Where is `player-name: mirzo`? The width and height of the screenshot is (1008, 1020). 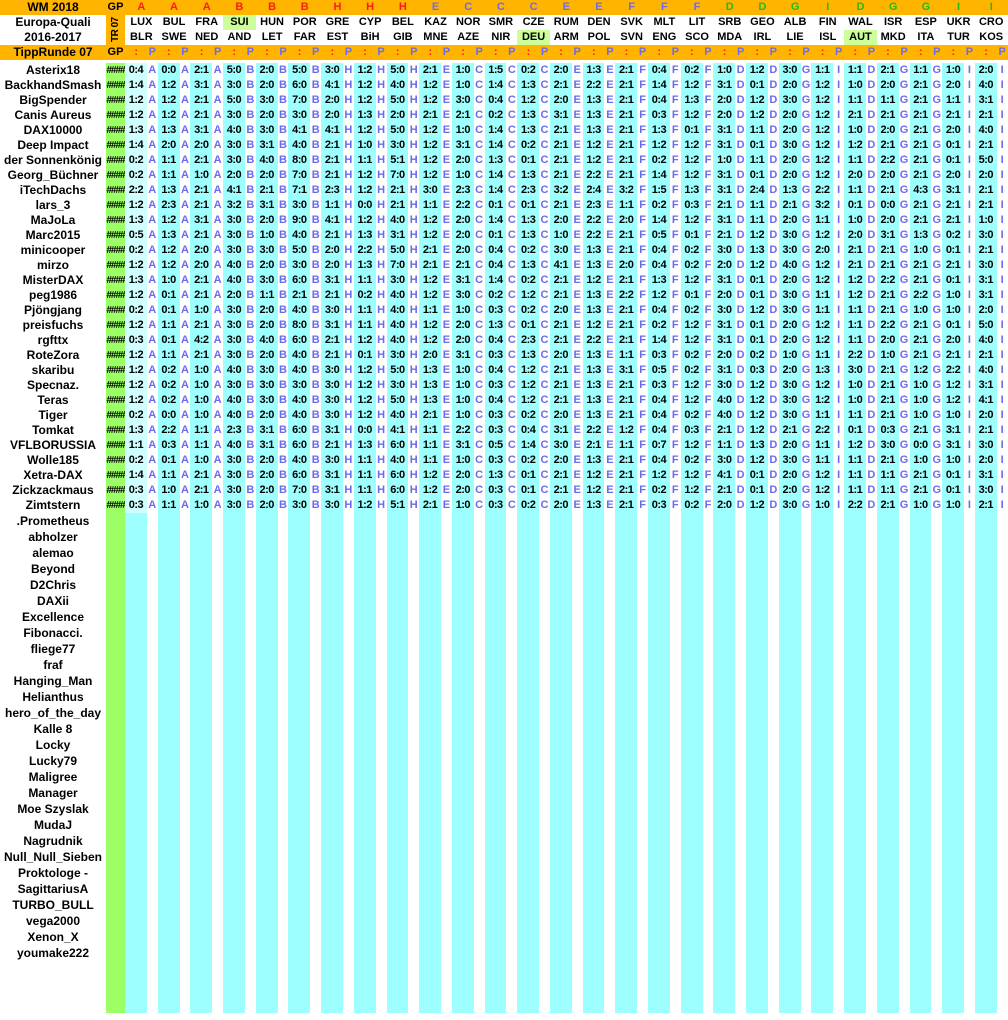 player-name: mirzo is located at coordinates (53, 265).